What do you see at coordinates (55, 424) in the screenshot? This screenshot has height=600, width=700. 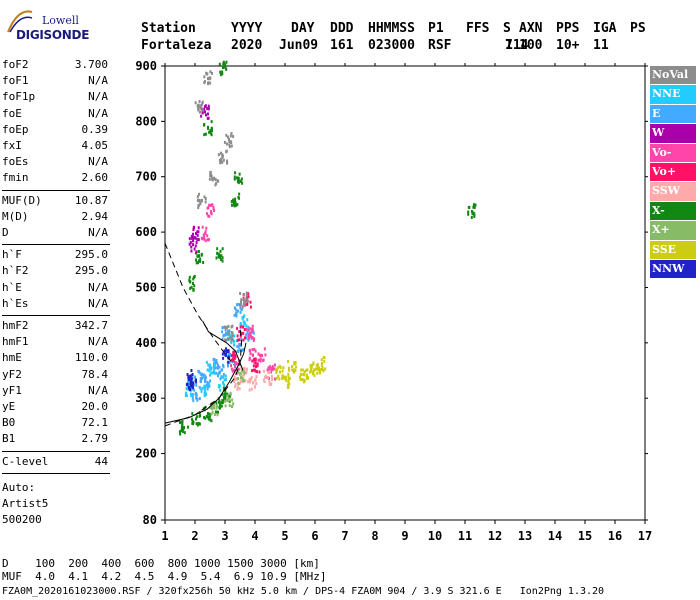 I see `param-row: B0 72.1` at bounding box center [55, 424].